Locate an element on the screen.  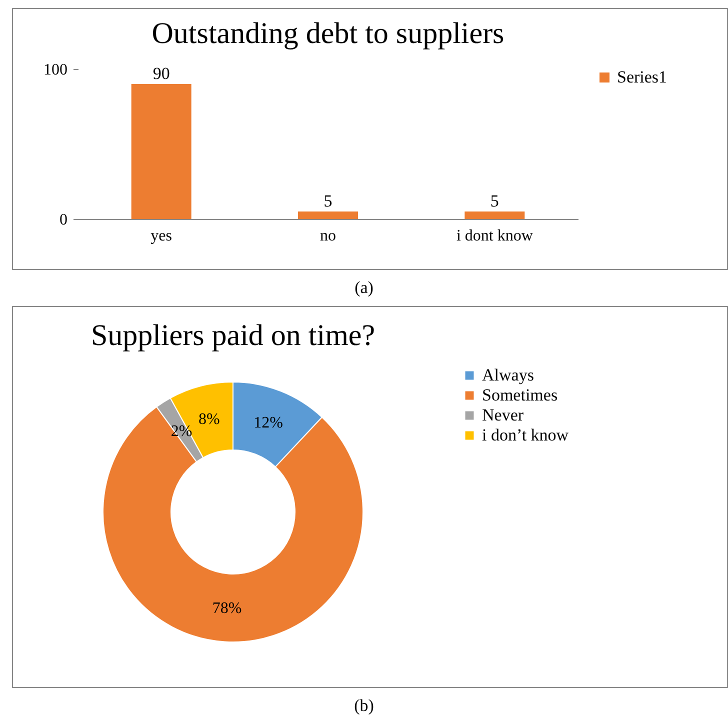
legend-label: i don’t know is located at coordinates (526, 435).